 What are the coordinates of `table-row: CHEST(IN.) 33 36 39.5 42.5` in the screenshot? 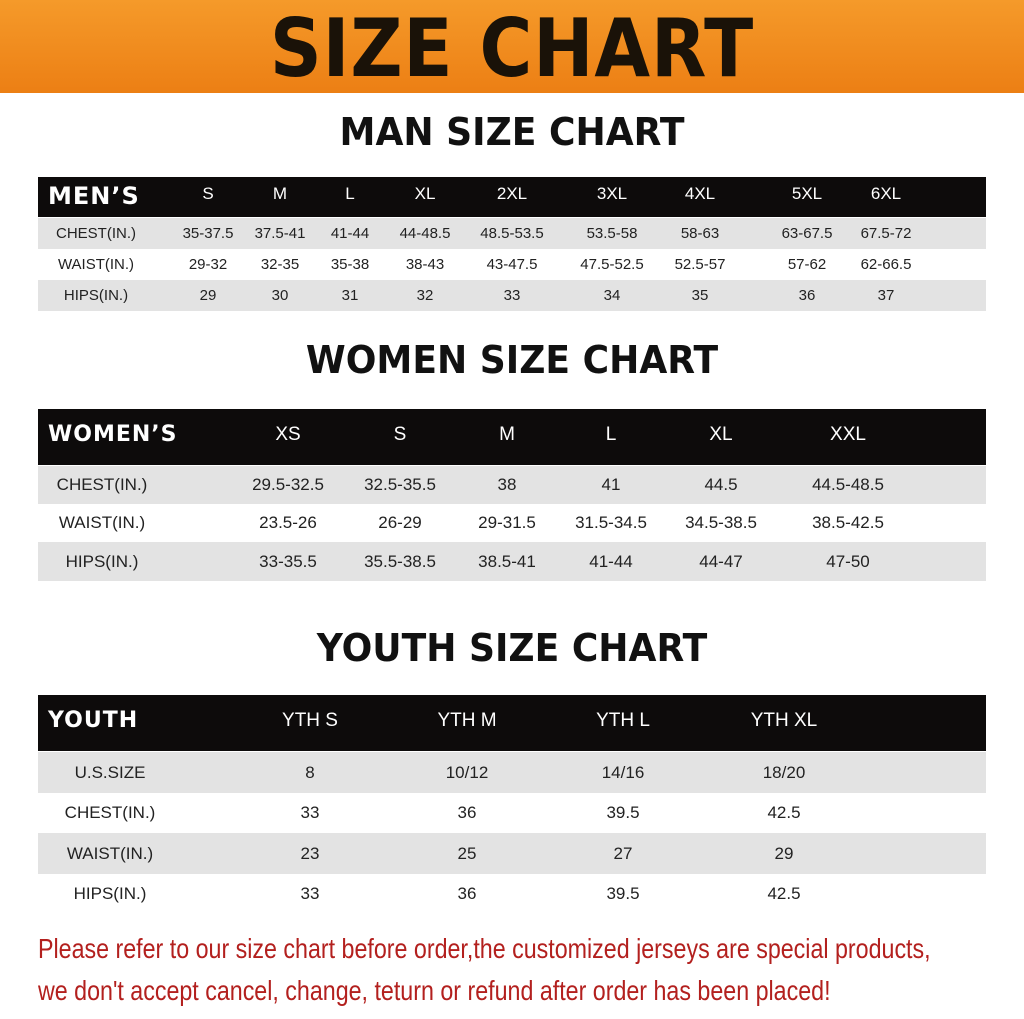 It's located at (512, 813).